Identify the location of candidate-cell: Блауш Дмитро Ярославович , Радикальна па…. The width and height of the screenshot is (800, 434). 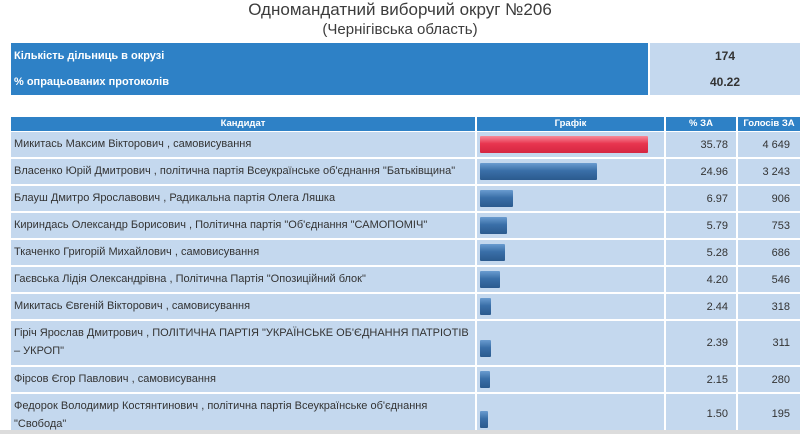
(243, 198).